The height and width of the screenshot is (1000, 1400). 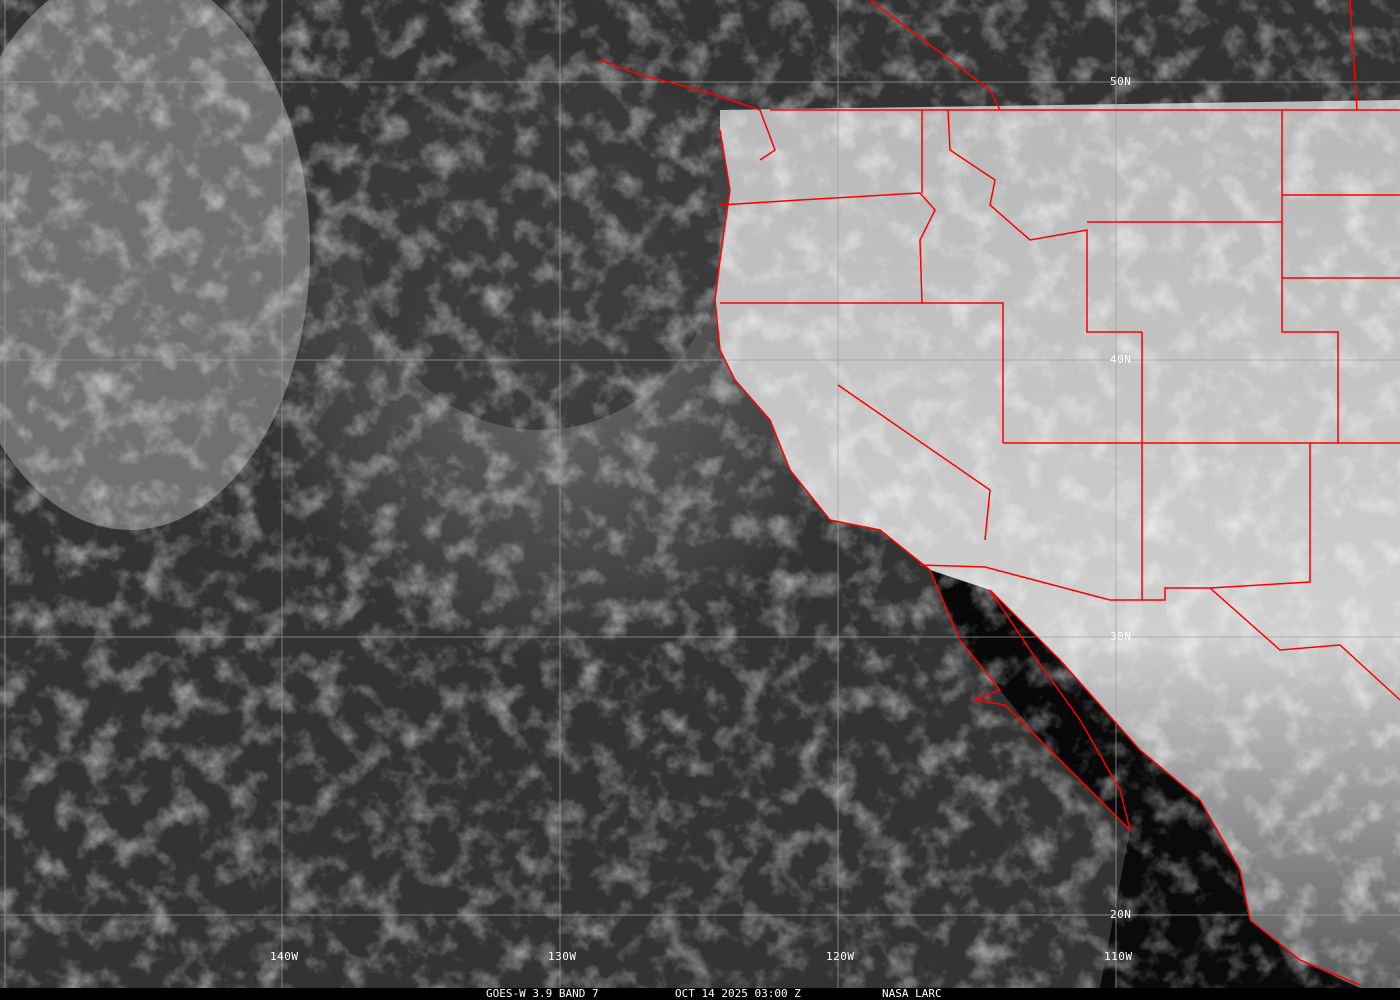 I want to click on lon-label-130w: 130W, so click(x=562, y=956).